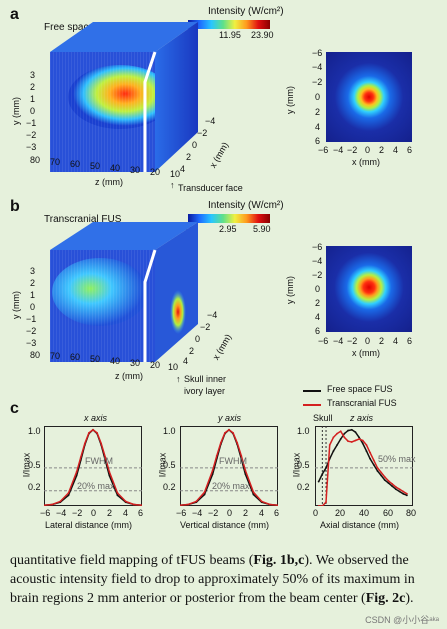 The image size is (447, 629). I want to click on panel-a-xy-xtick-6: 6, so click(410, 150).